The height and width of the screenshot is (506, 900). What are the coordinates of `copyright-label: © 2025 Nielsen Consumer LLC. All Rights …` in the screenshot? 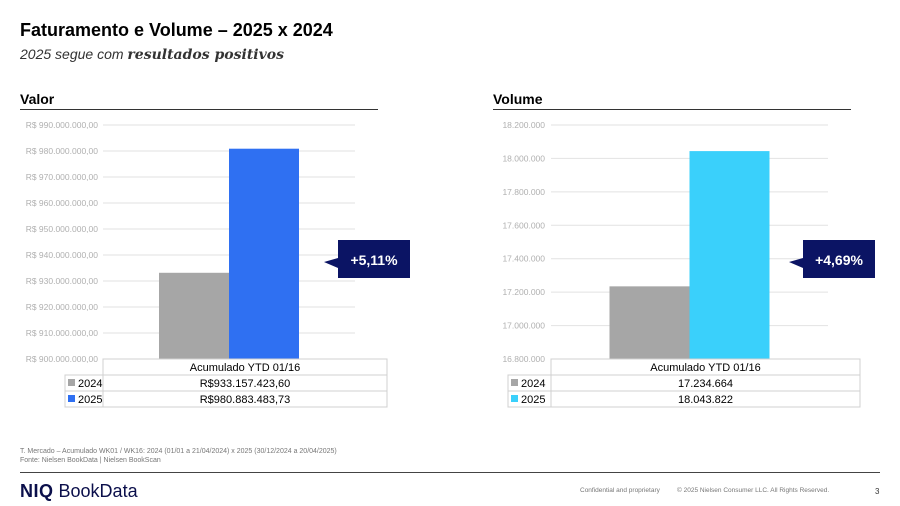 It's located at (753, 490).